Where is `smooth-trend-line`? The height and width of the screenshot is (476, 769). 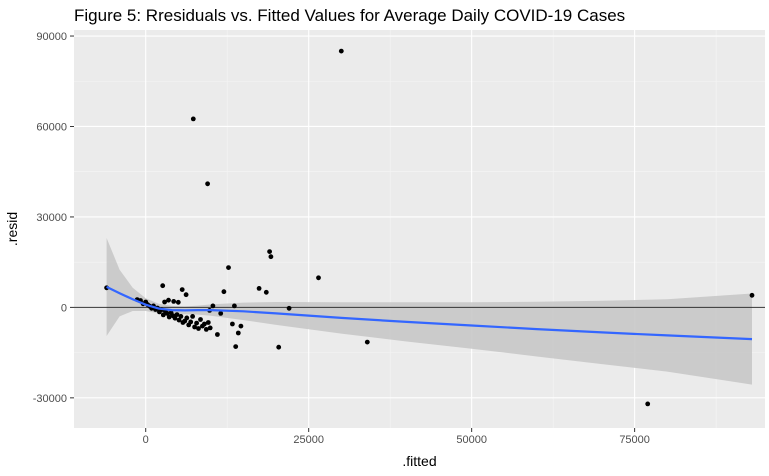 smooth-trend-line is located at coordinates (429, 313).